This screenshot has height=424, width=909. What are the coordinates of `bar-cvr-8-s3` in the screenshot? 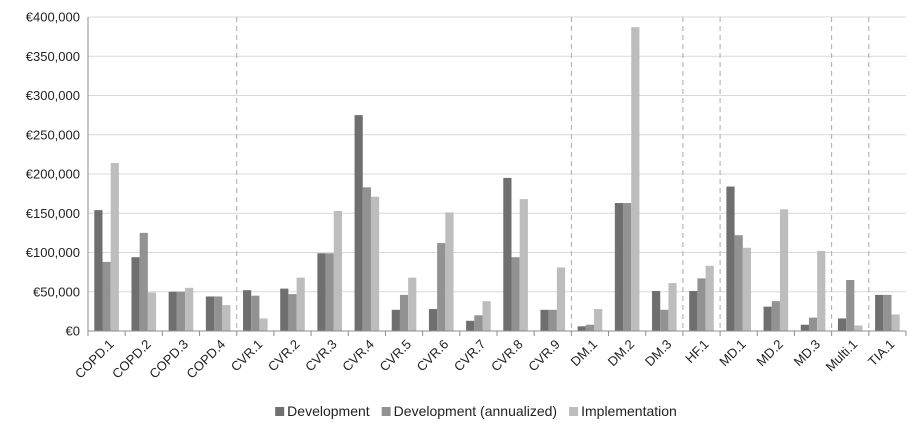 It's located at (523, 265).